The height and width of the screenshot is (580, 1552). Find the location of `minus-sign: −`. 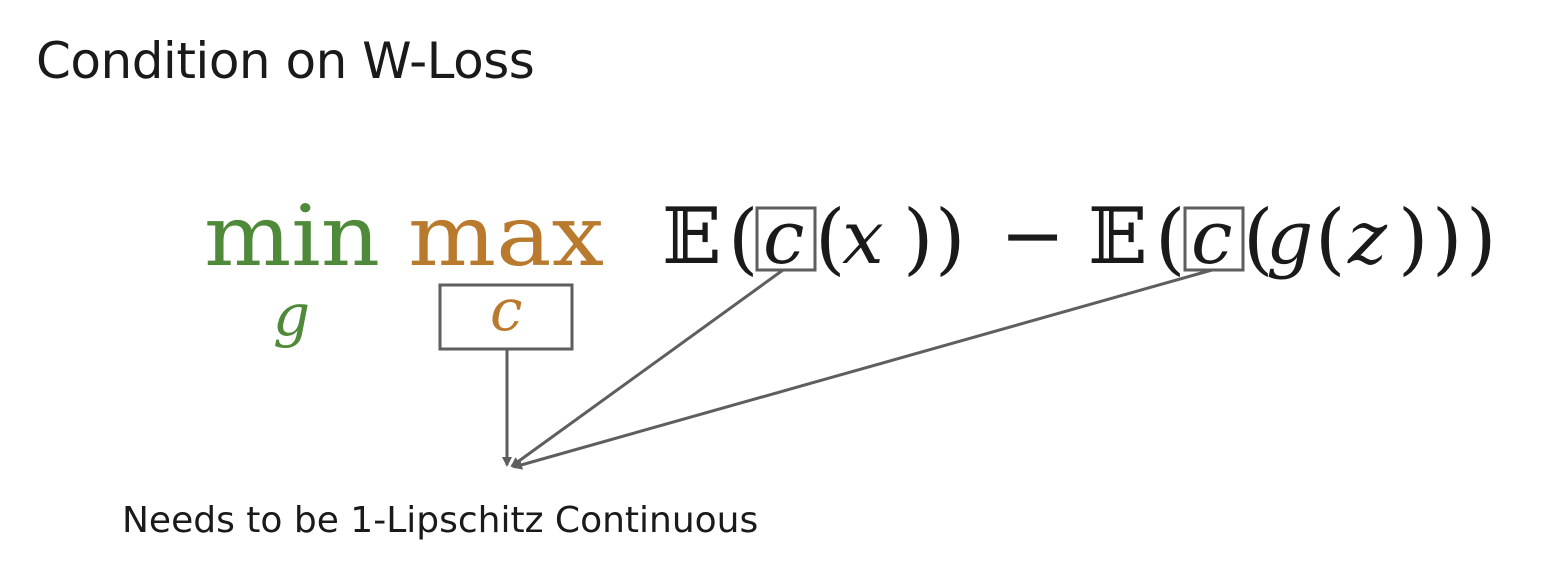

minus-sign: − is located at coordinates (1032, 236).